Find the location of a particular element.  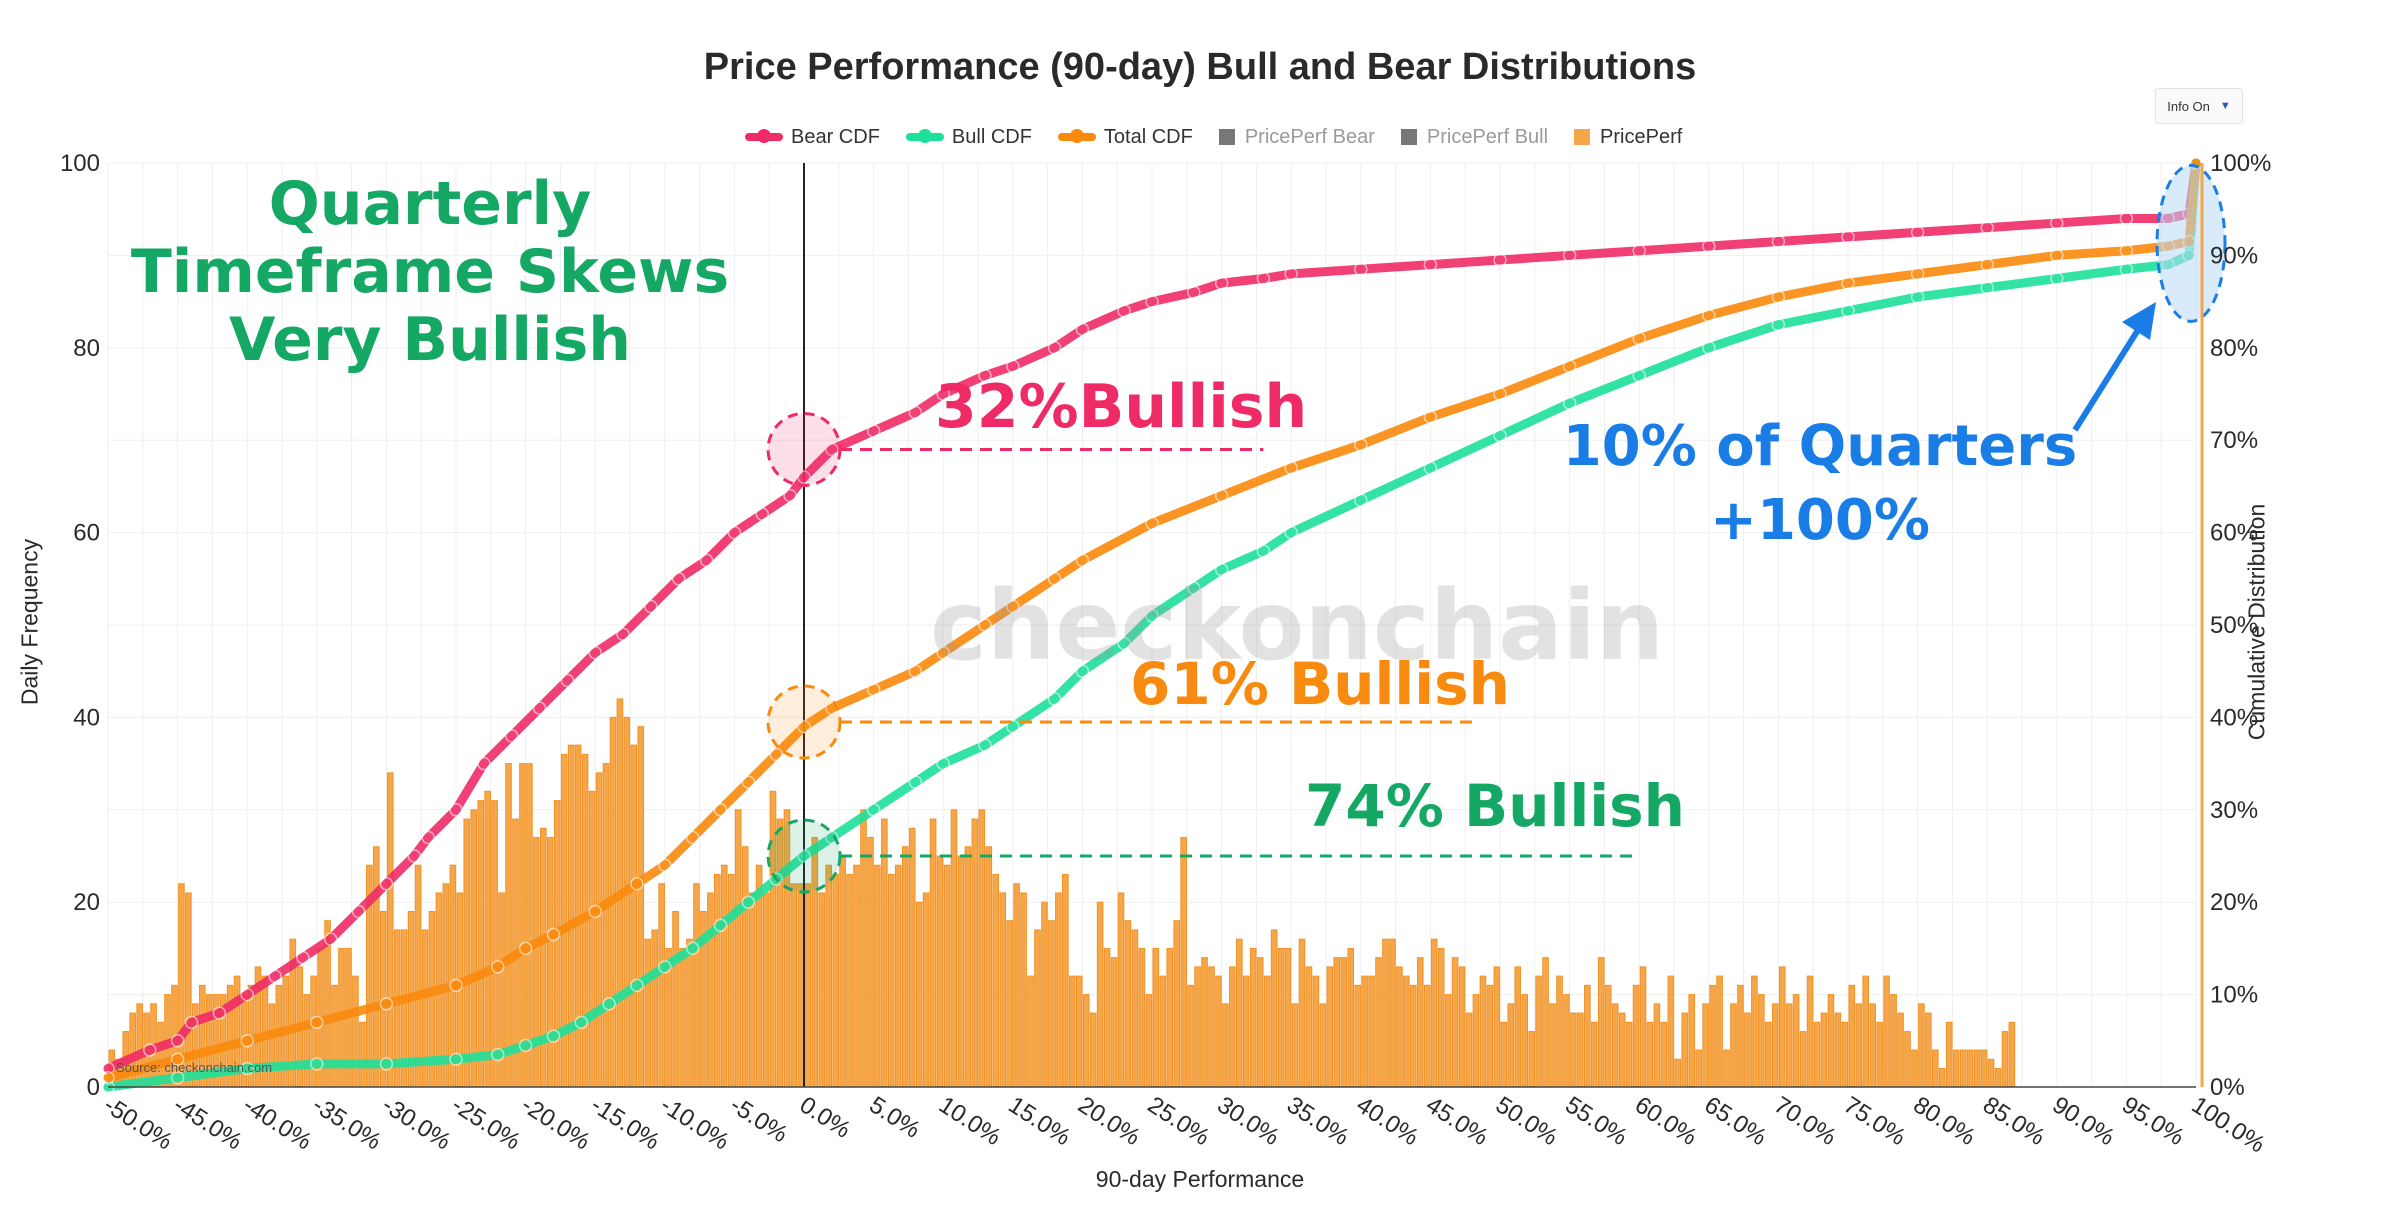

info-toggle-dropdown: Info On ▼ is located at coordinates (2199, 106).